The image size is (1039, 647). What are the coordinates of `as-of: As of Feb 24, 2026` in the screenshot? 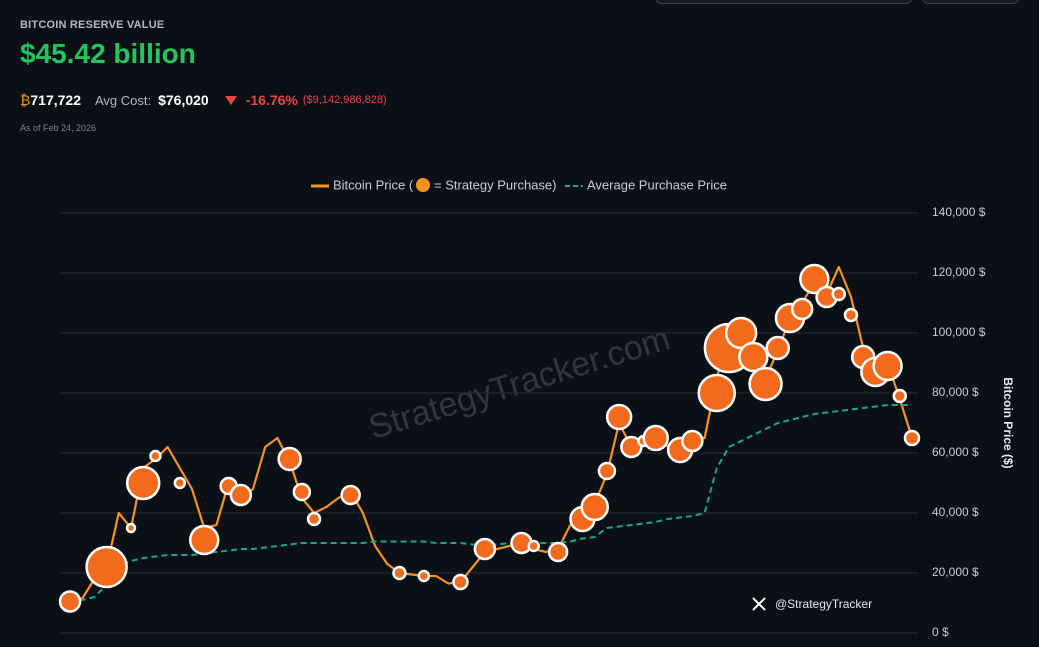 It's located at (58, 128).